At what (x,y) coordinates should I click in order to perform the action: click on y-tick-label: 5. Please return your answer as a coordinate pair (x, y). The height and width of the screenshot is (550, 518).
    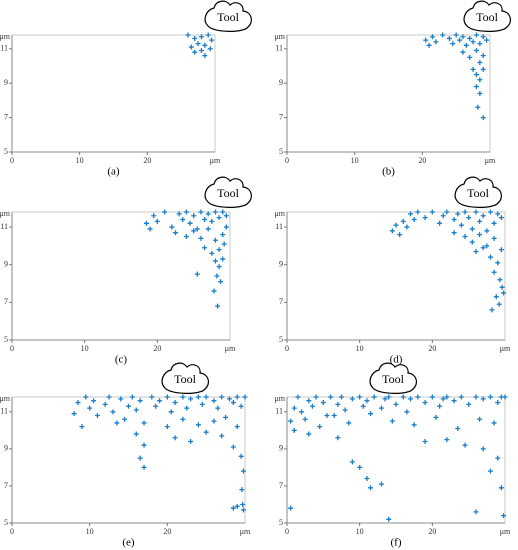
    Looking at the image, I should click on (281, 522).